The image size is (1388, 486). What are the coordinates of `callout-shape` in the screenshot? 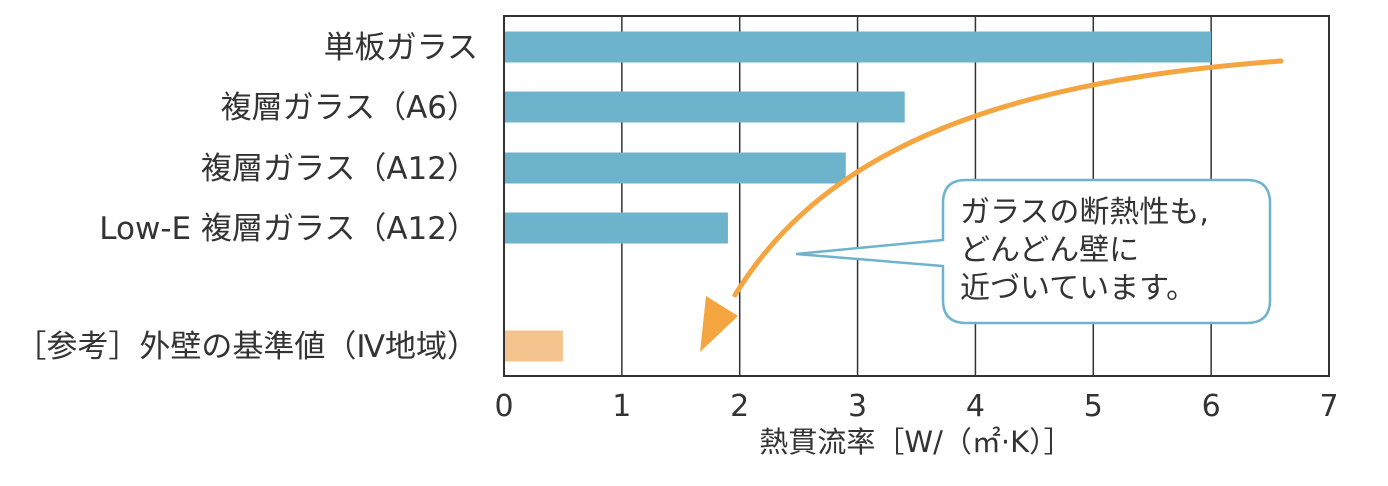 It's located at (1033, 251).